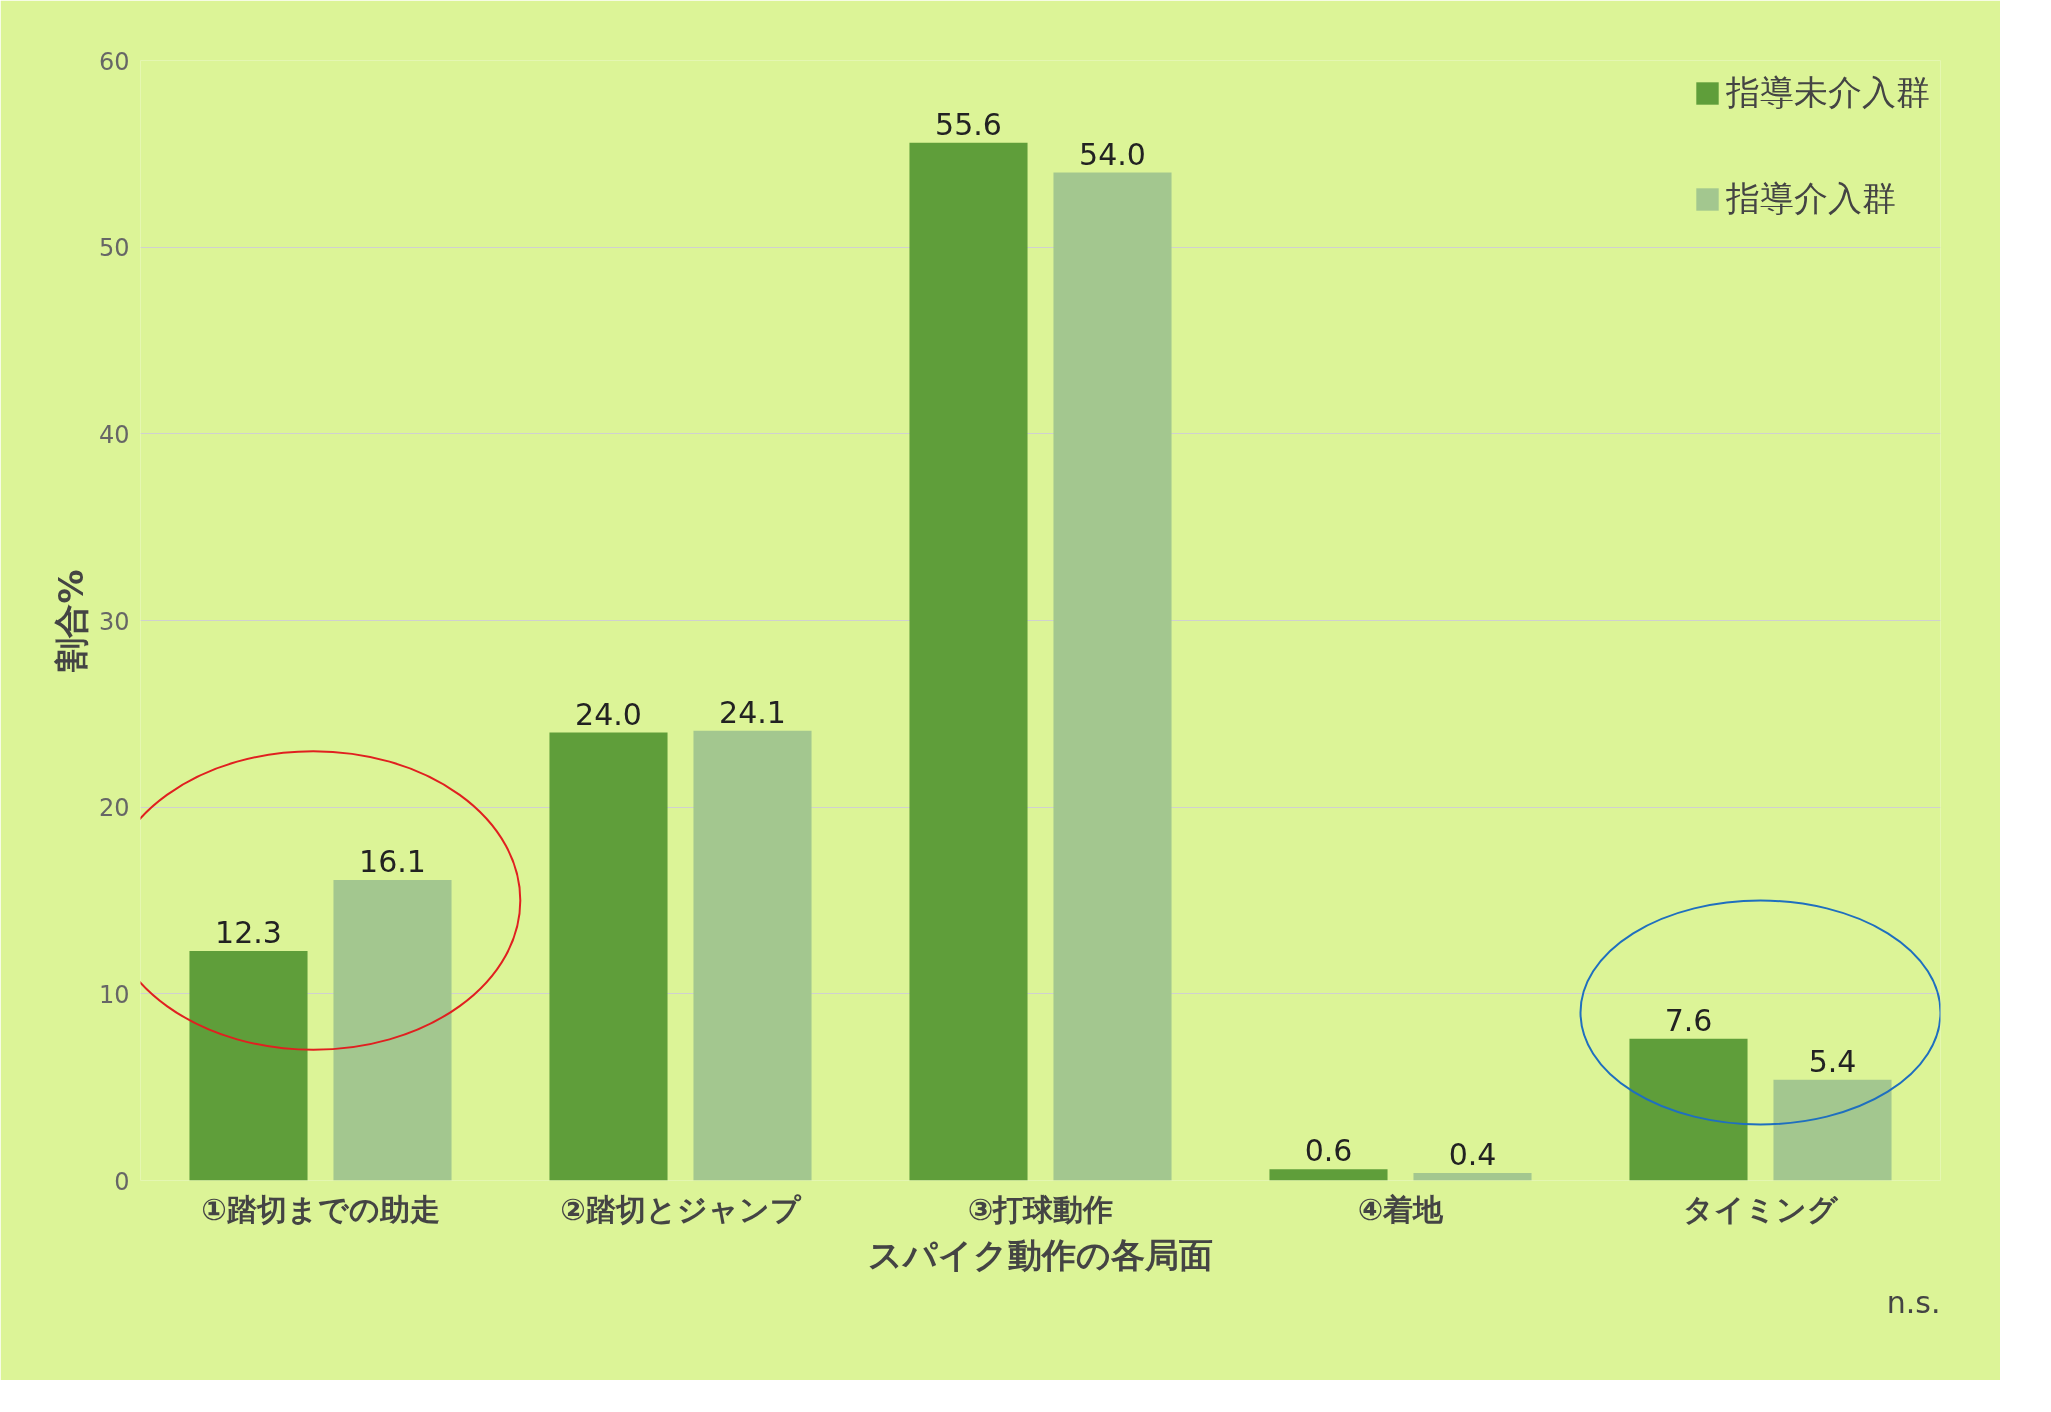 Image resolution: width=2051 pixels, height=1412 pixels. What do you see at coordinates (114, 621) in the screenshot?
I see `y-tick-label: 30` at bounding box center [114, 621].